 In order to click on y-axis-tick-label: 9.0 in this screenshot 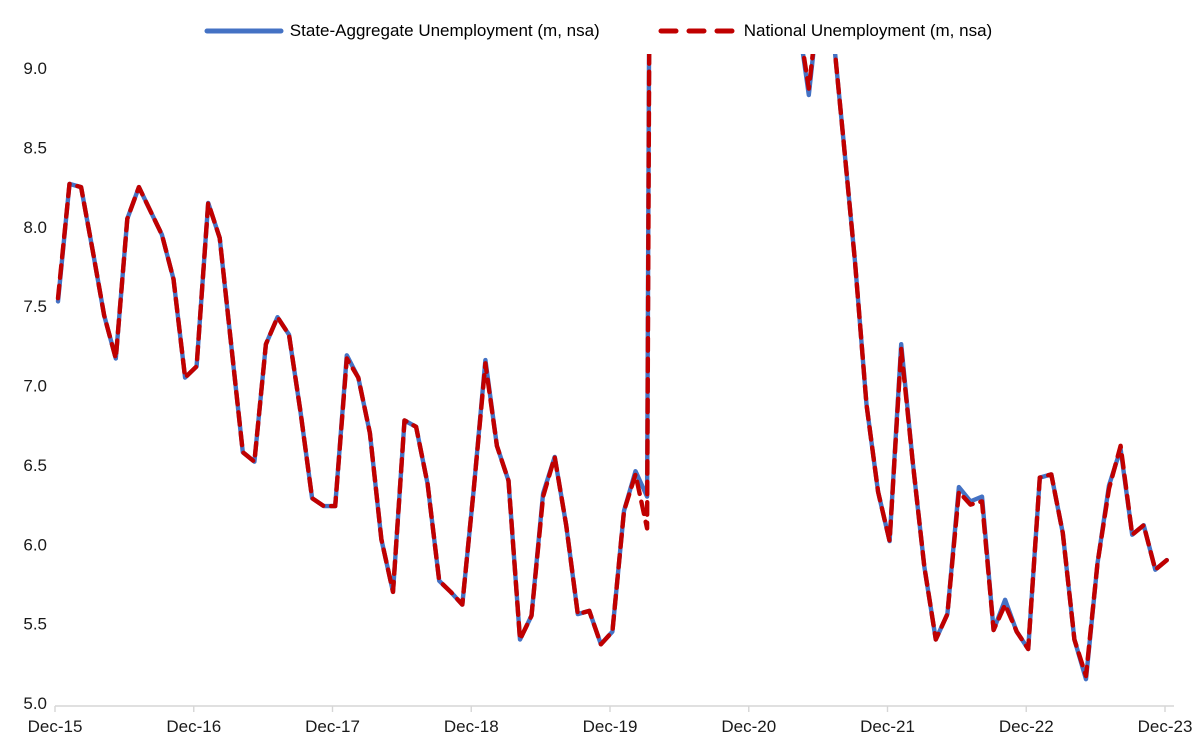, I will do `click(35, 68)`.